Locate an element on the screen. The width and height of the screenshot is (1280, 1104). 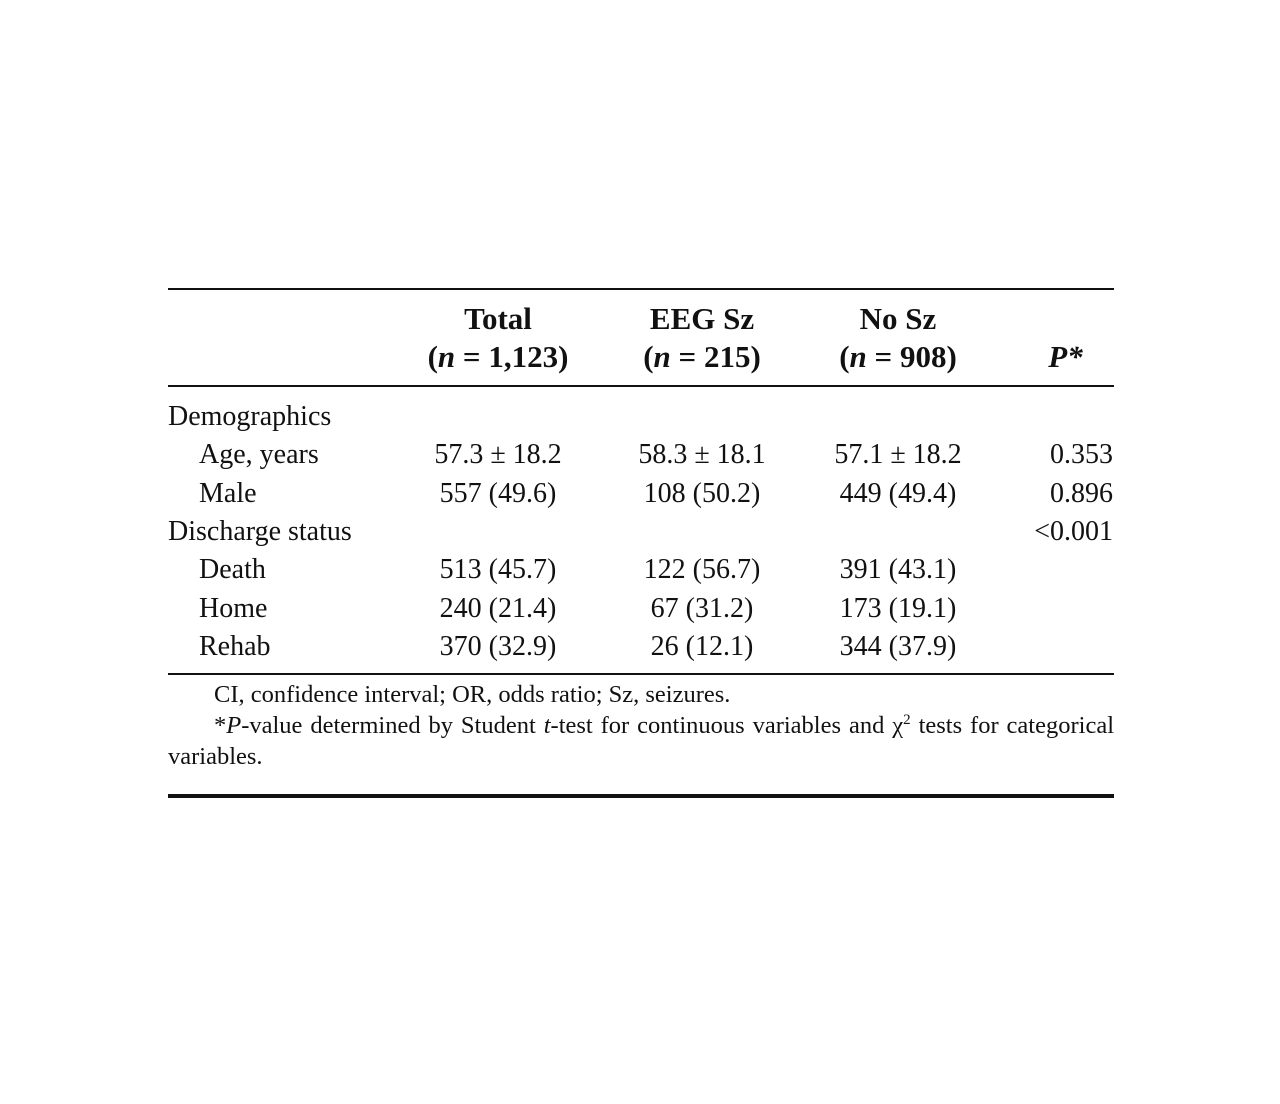
header-eeg-sz: EEG Sz (n = 215) is located at coordinates (702, 338).